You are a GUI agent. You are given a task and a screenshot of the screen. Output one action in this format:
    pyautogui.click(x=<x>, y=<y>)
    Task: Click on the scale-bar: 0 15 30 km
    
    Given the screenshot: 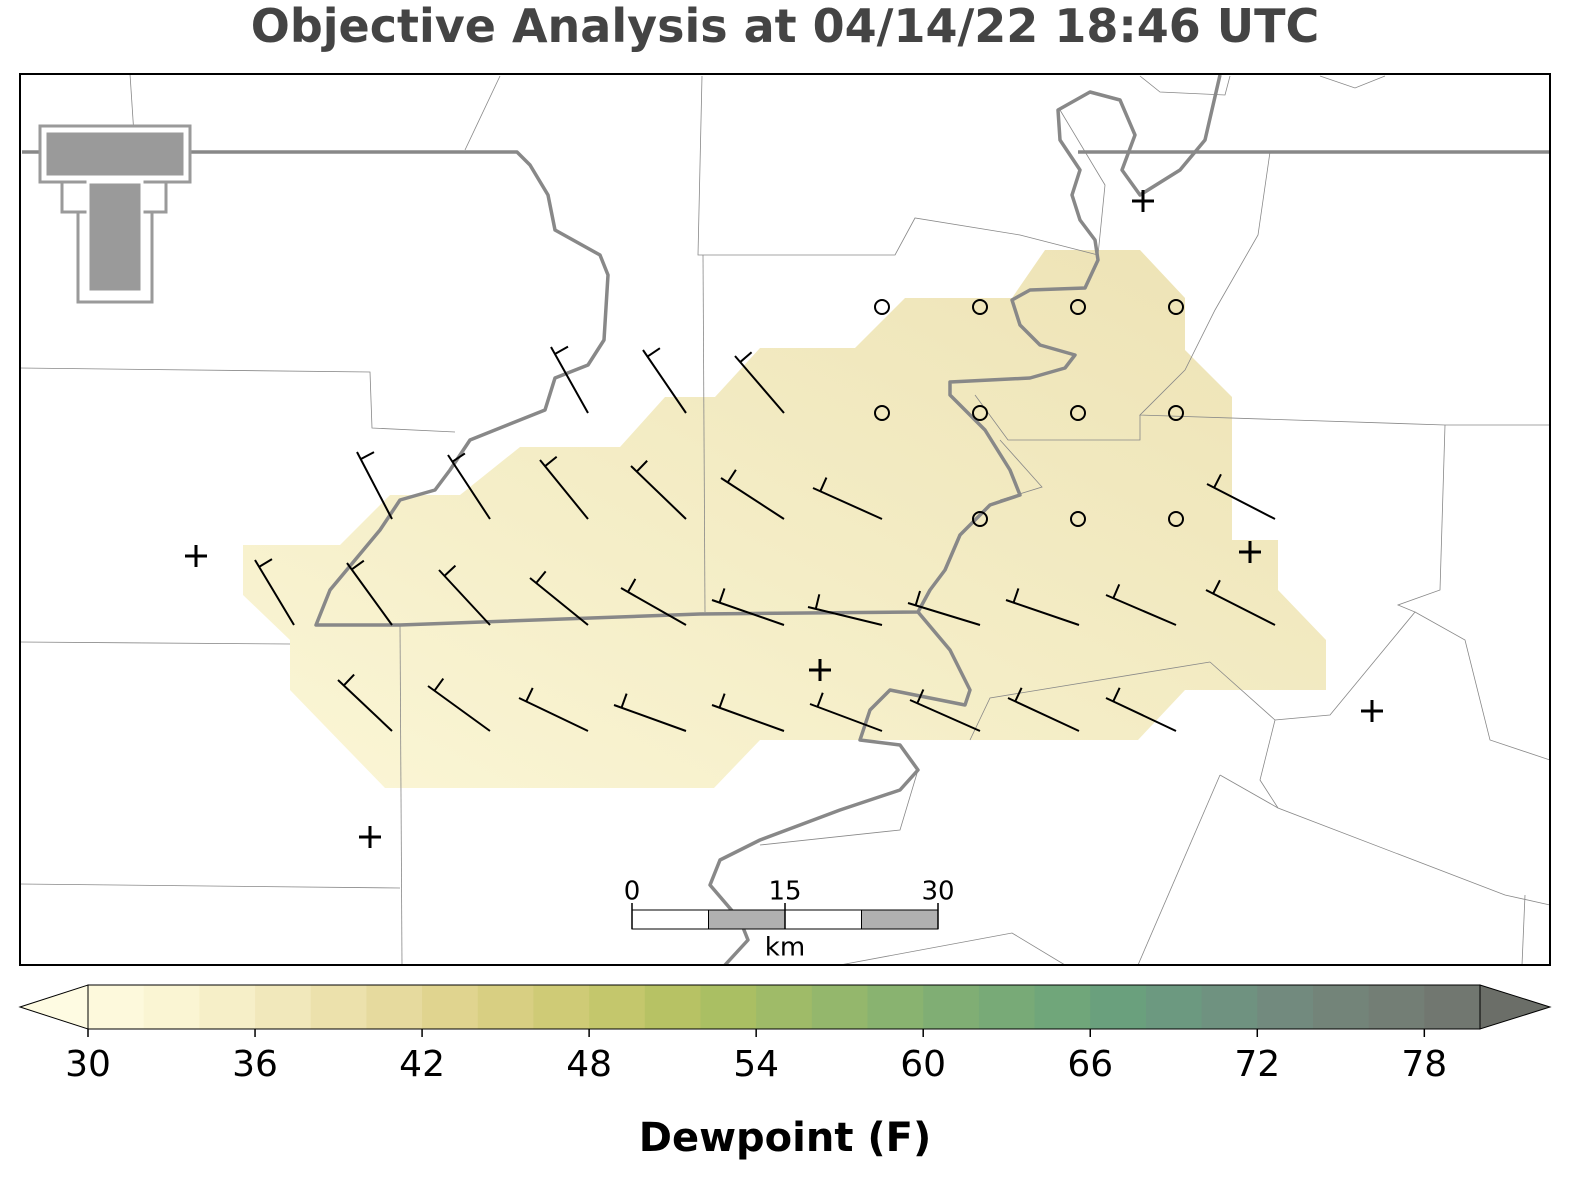 What is the action you would take?
    pyautogui.click(x=789, y=920)
    